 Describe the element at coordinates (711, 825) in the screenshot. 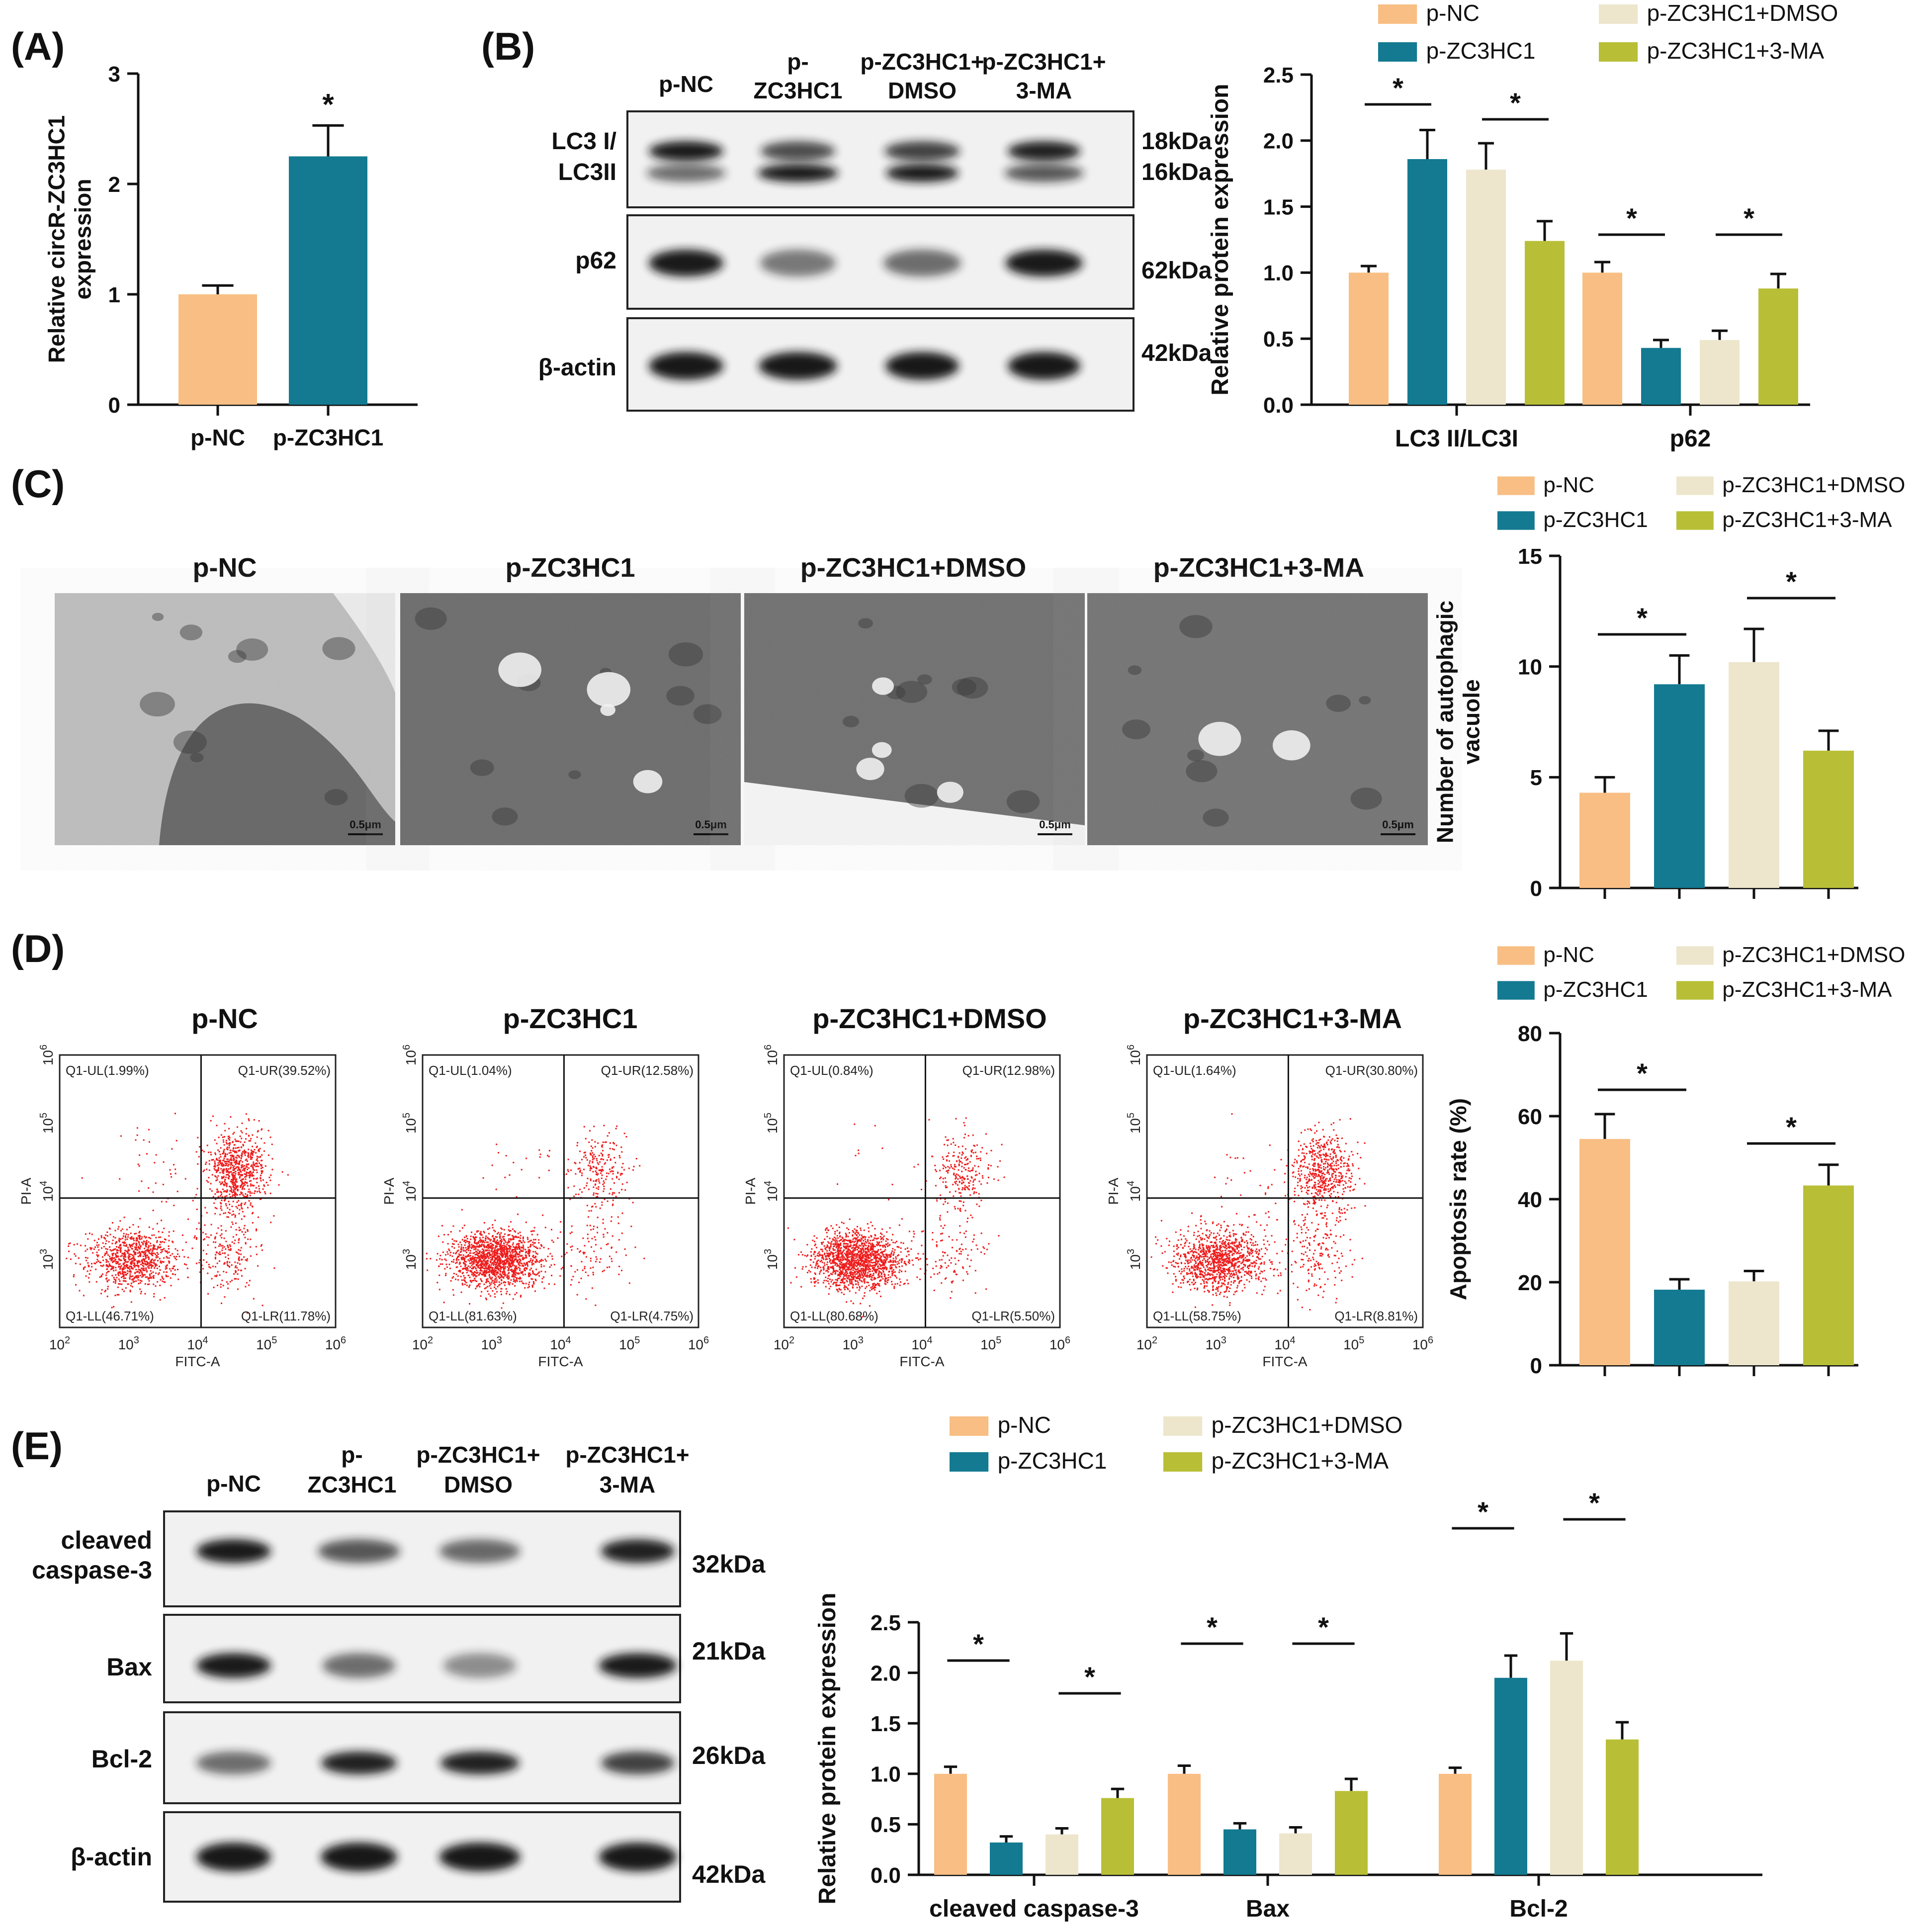

I see `tem-scalebar-label: 0.5μm` at that location.